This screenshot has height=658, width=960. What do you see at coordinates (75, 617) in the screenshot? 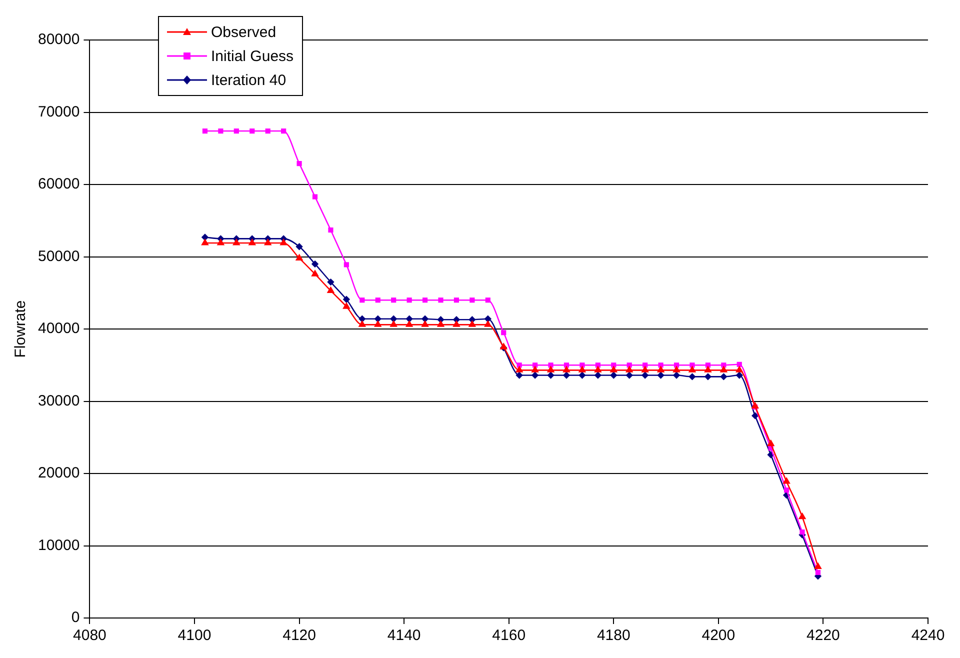
I see `y-tick-label: 0` at bounding box center [75, 617].